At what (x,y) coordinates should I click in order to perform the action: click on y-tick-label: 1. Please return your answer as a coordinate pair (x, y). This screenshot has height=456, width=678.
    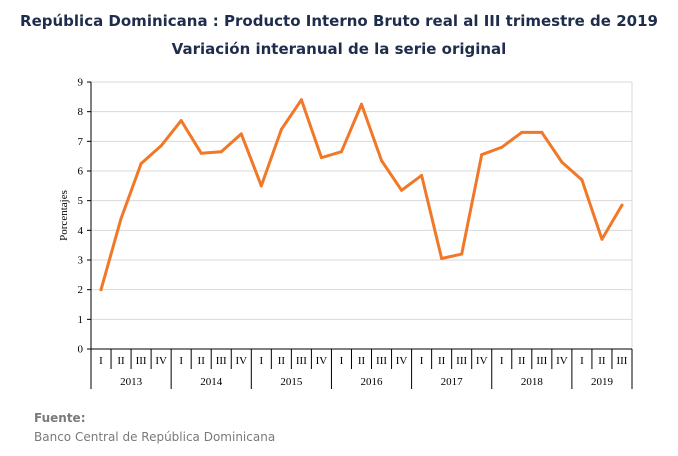
    Looking at the image, I should click on (81, 320).